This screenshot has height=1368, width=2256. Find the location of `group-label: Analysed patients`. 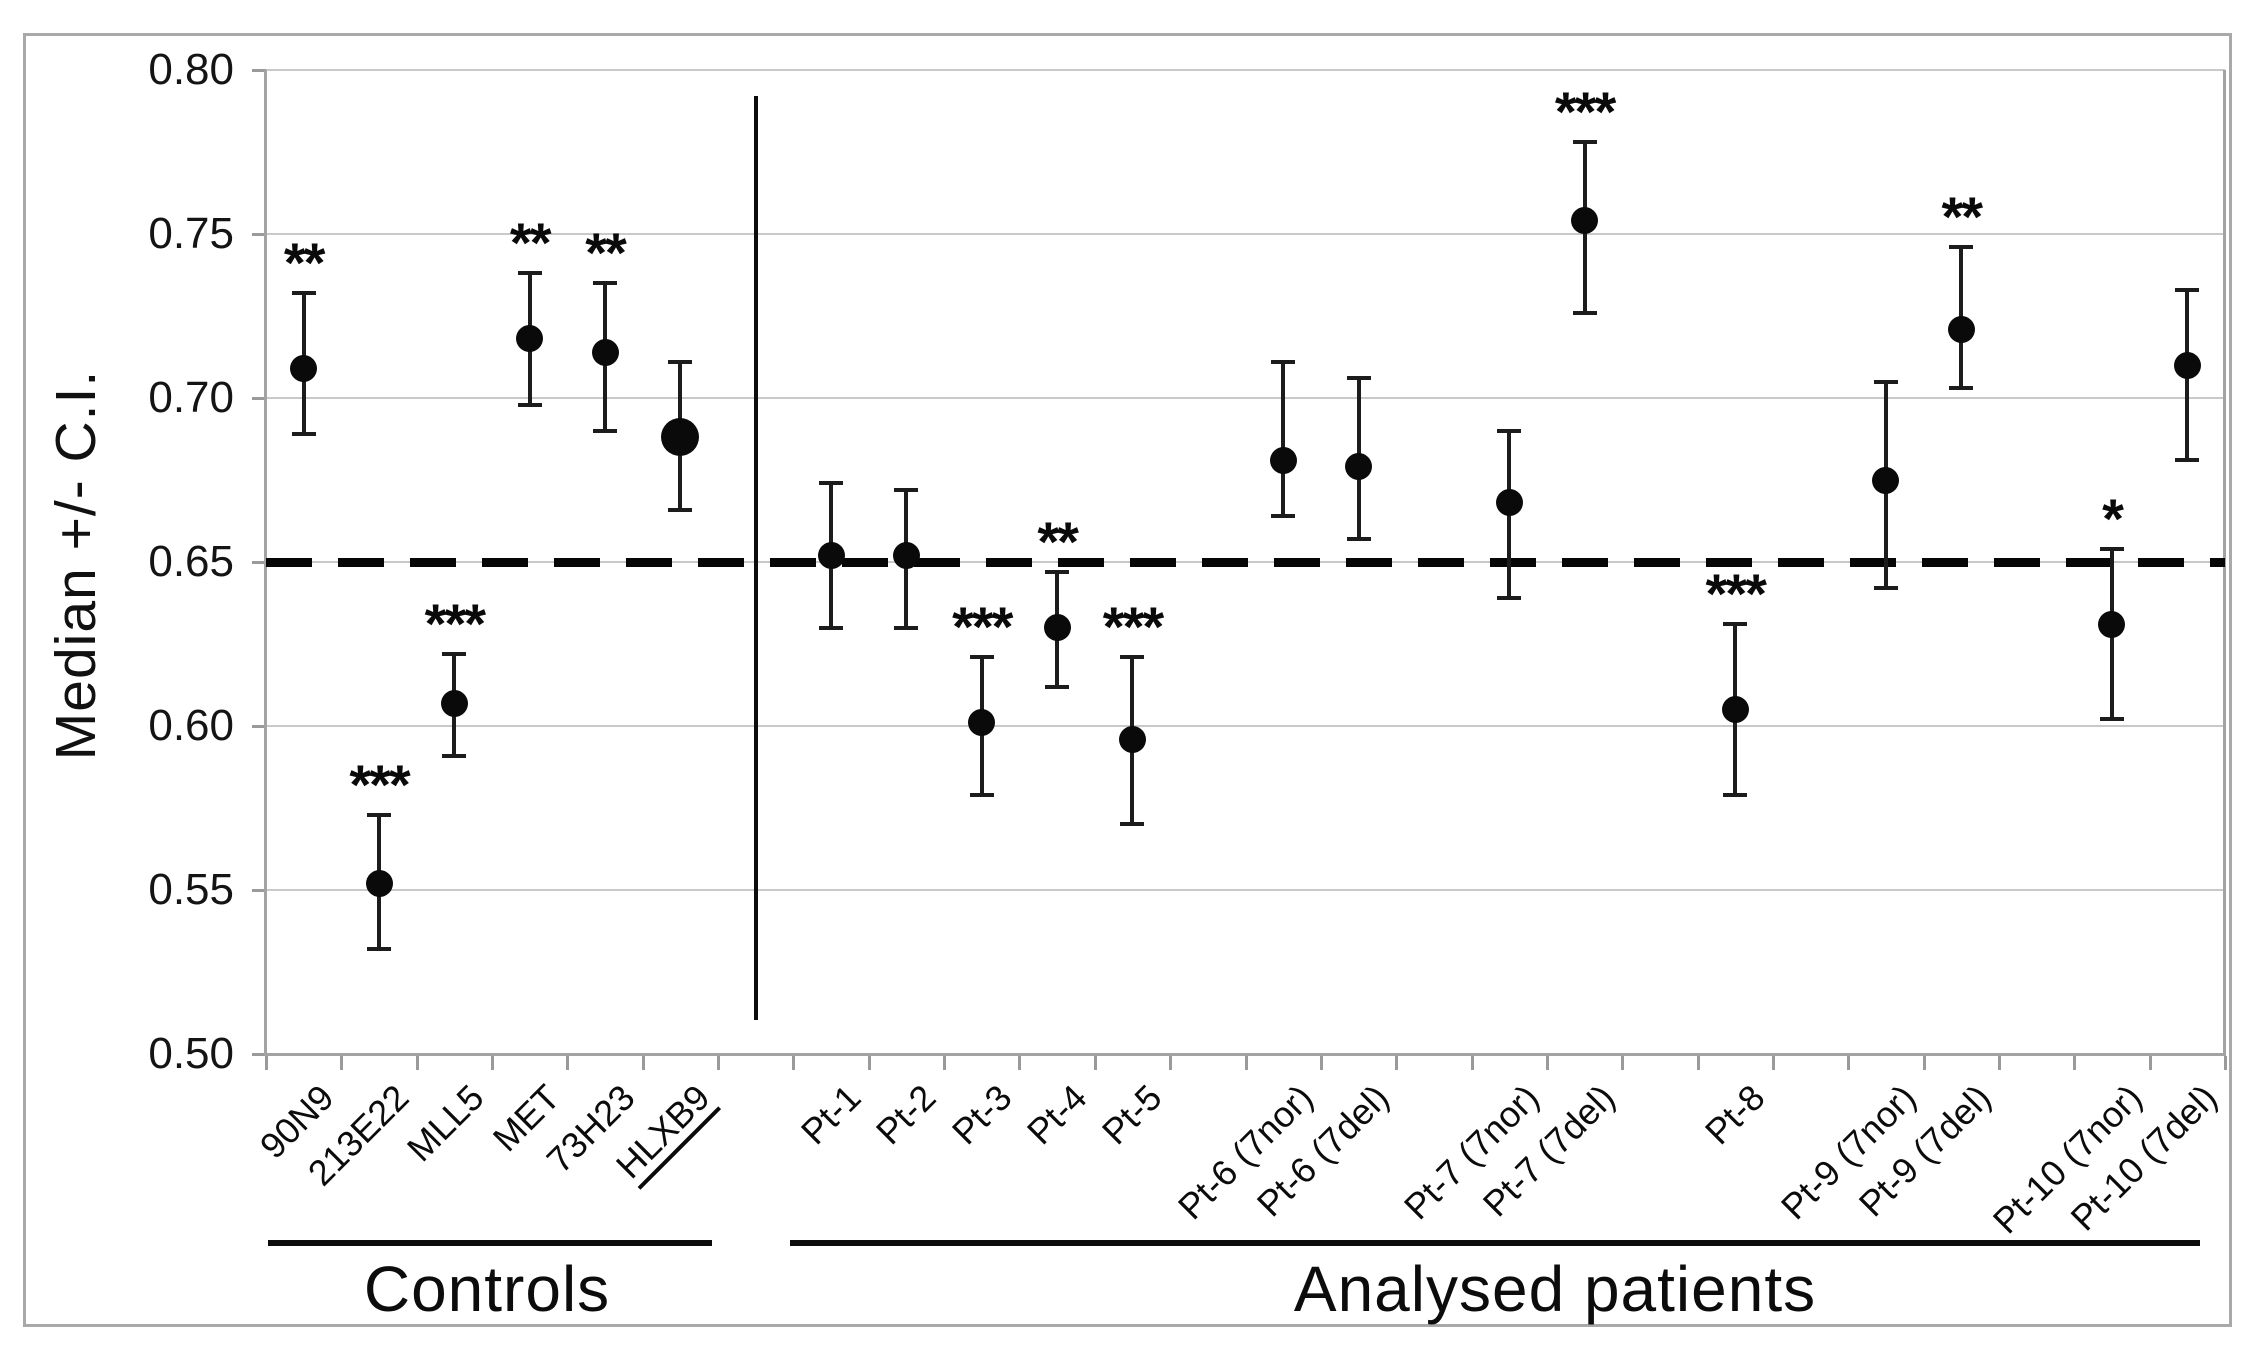

group-label: Analysed patients is located at coordinates (1555, 1289).